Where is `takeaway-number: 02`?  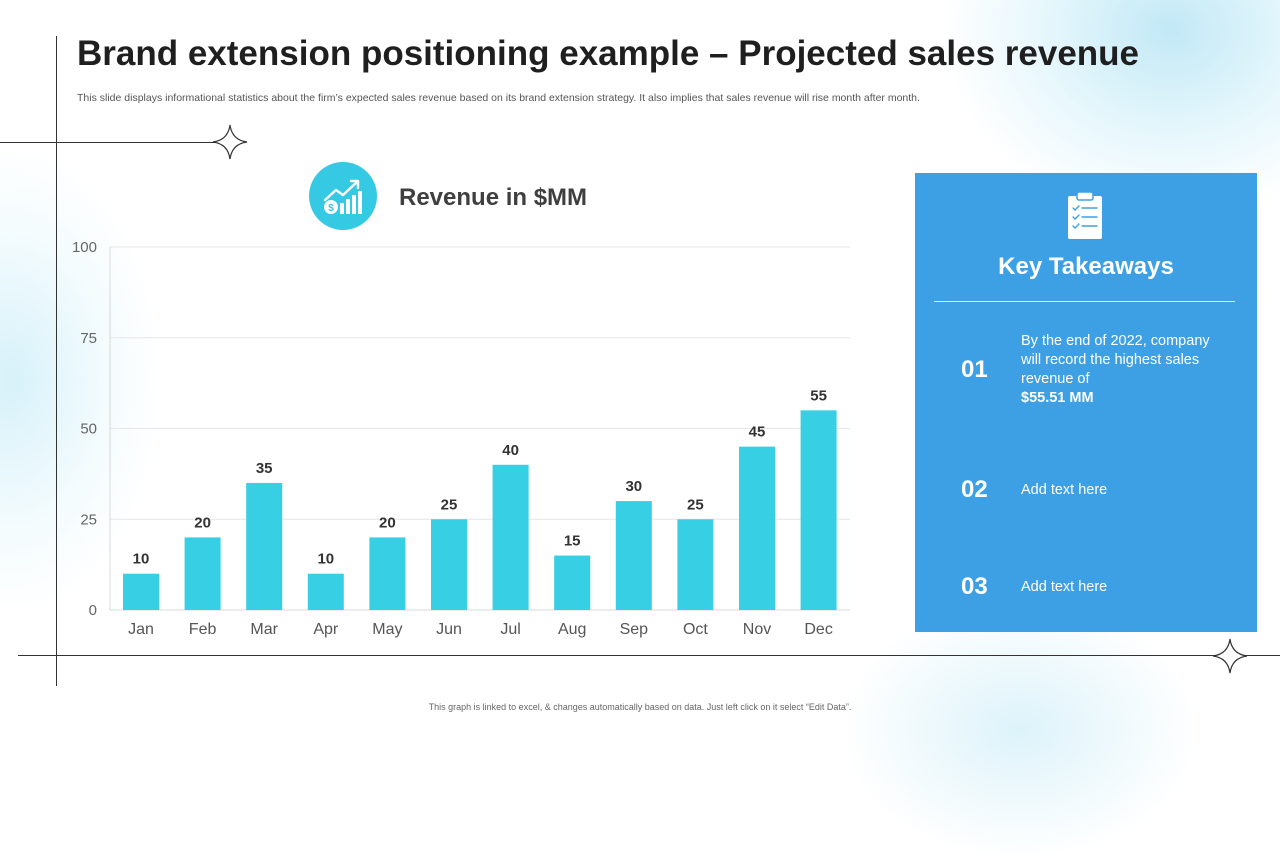 takeaway-number: 02 is located at coordinates (974, 489).